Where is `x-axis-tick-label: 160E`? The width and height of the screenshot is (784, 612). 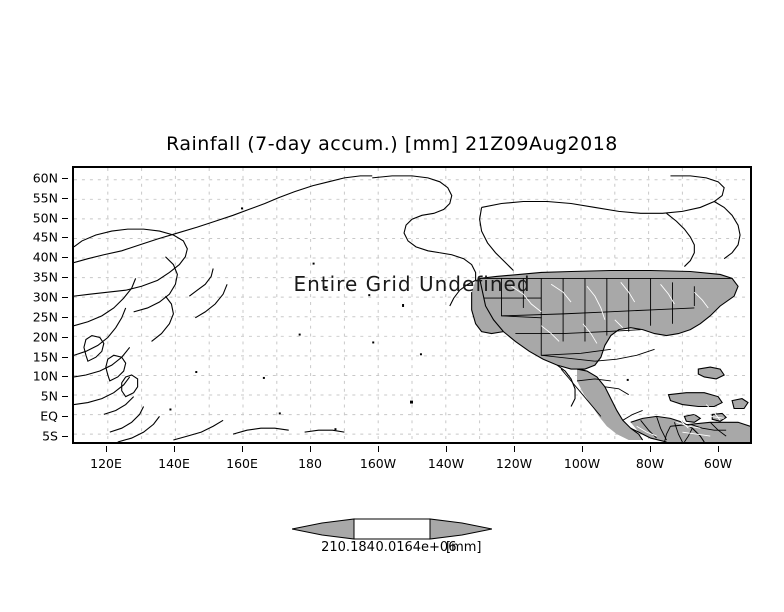 x-axis-tick-label: 160E is located at coordinates (242, 463).